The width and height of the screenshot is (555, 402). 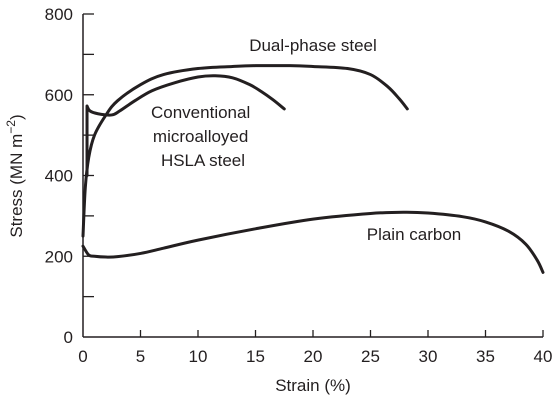 What do you see at coordinates (200, 136) in the screenshot?
I see `label-hsla-line-2: microalloyed` at bounding box center [200, 136].